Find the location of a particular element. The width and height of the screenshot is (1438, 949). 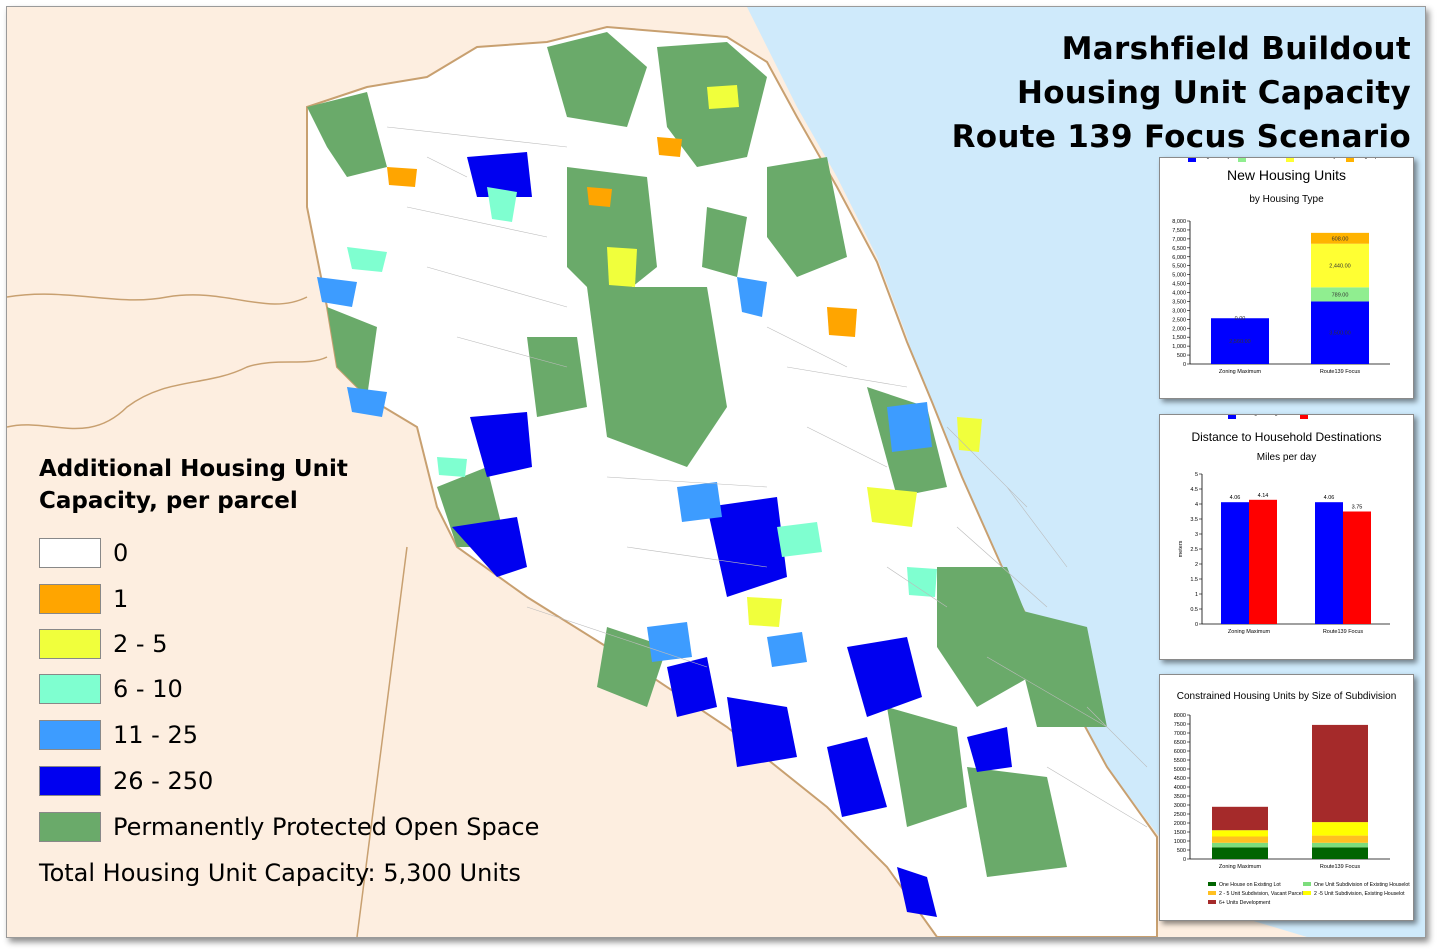

legend-item-open-space: Permanently Protected Open Space is located at coordinates (289, 827).